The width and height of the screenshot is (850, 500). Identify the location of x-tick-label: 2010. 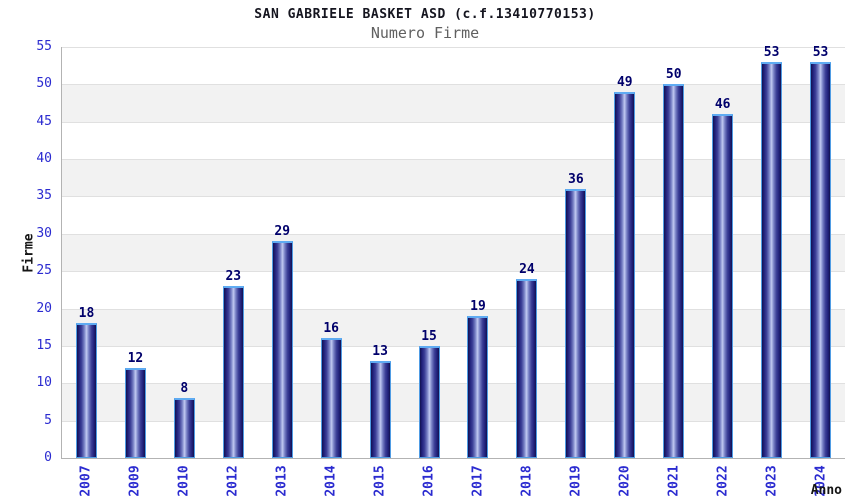
(184, 481).